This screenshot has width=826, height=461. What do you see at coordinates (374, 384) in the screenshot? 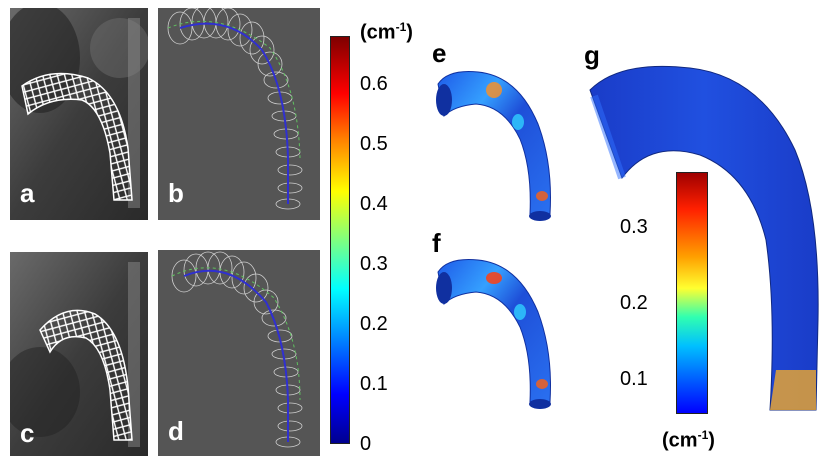
I see `main-tick-0.1: 0.1` at bounding box center [374, 384].